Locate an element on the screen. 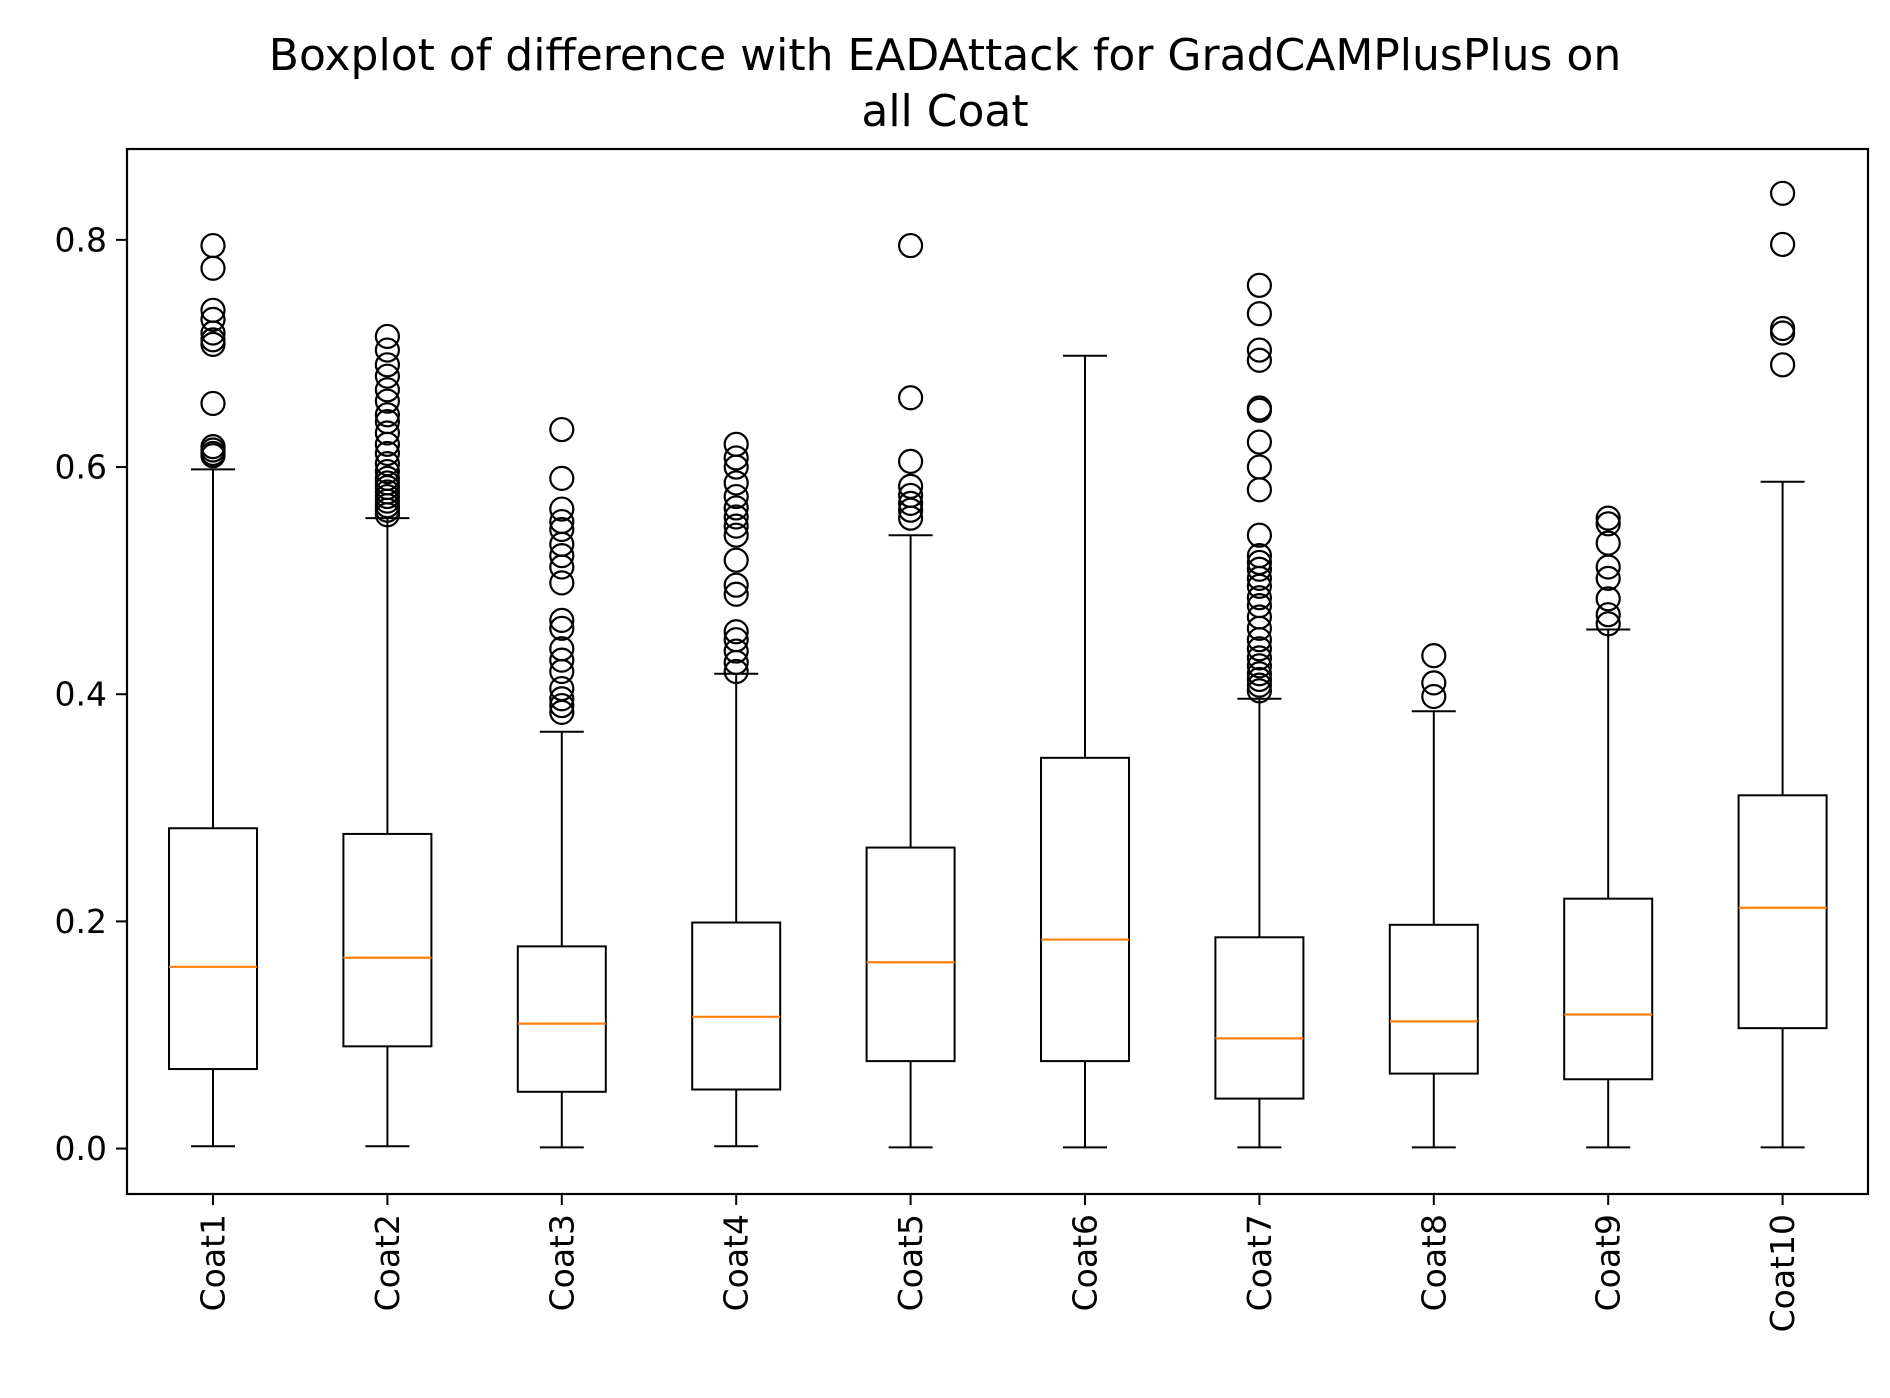 The width and height of the screenshot is (1890, 1398). box-group-coat3 is located at coordinates (561, 782).